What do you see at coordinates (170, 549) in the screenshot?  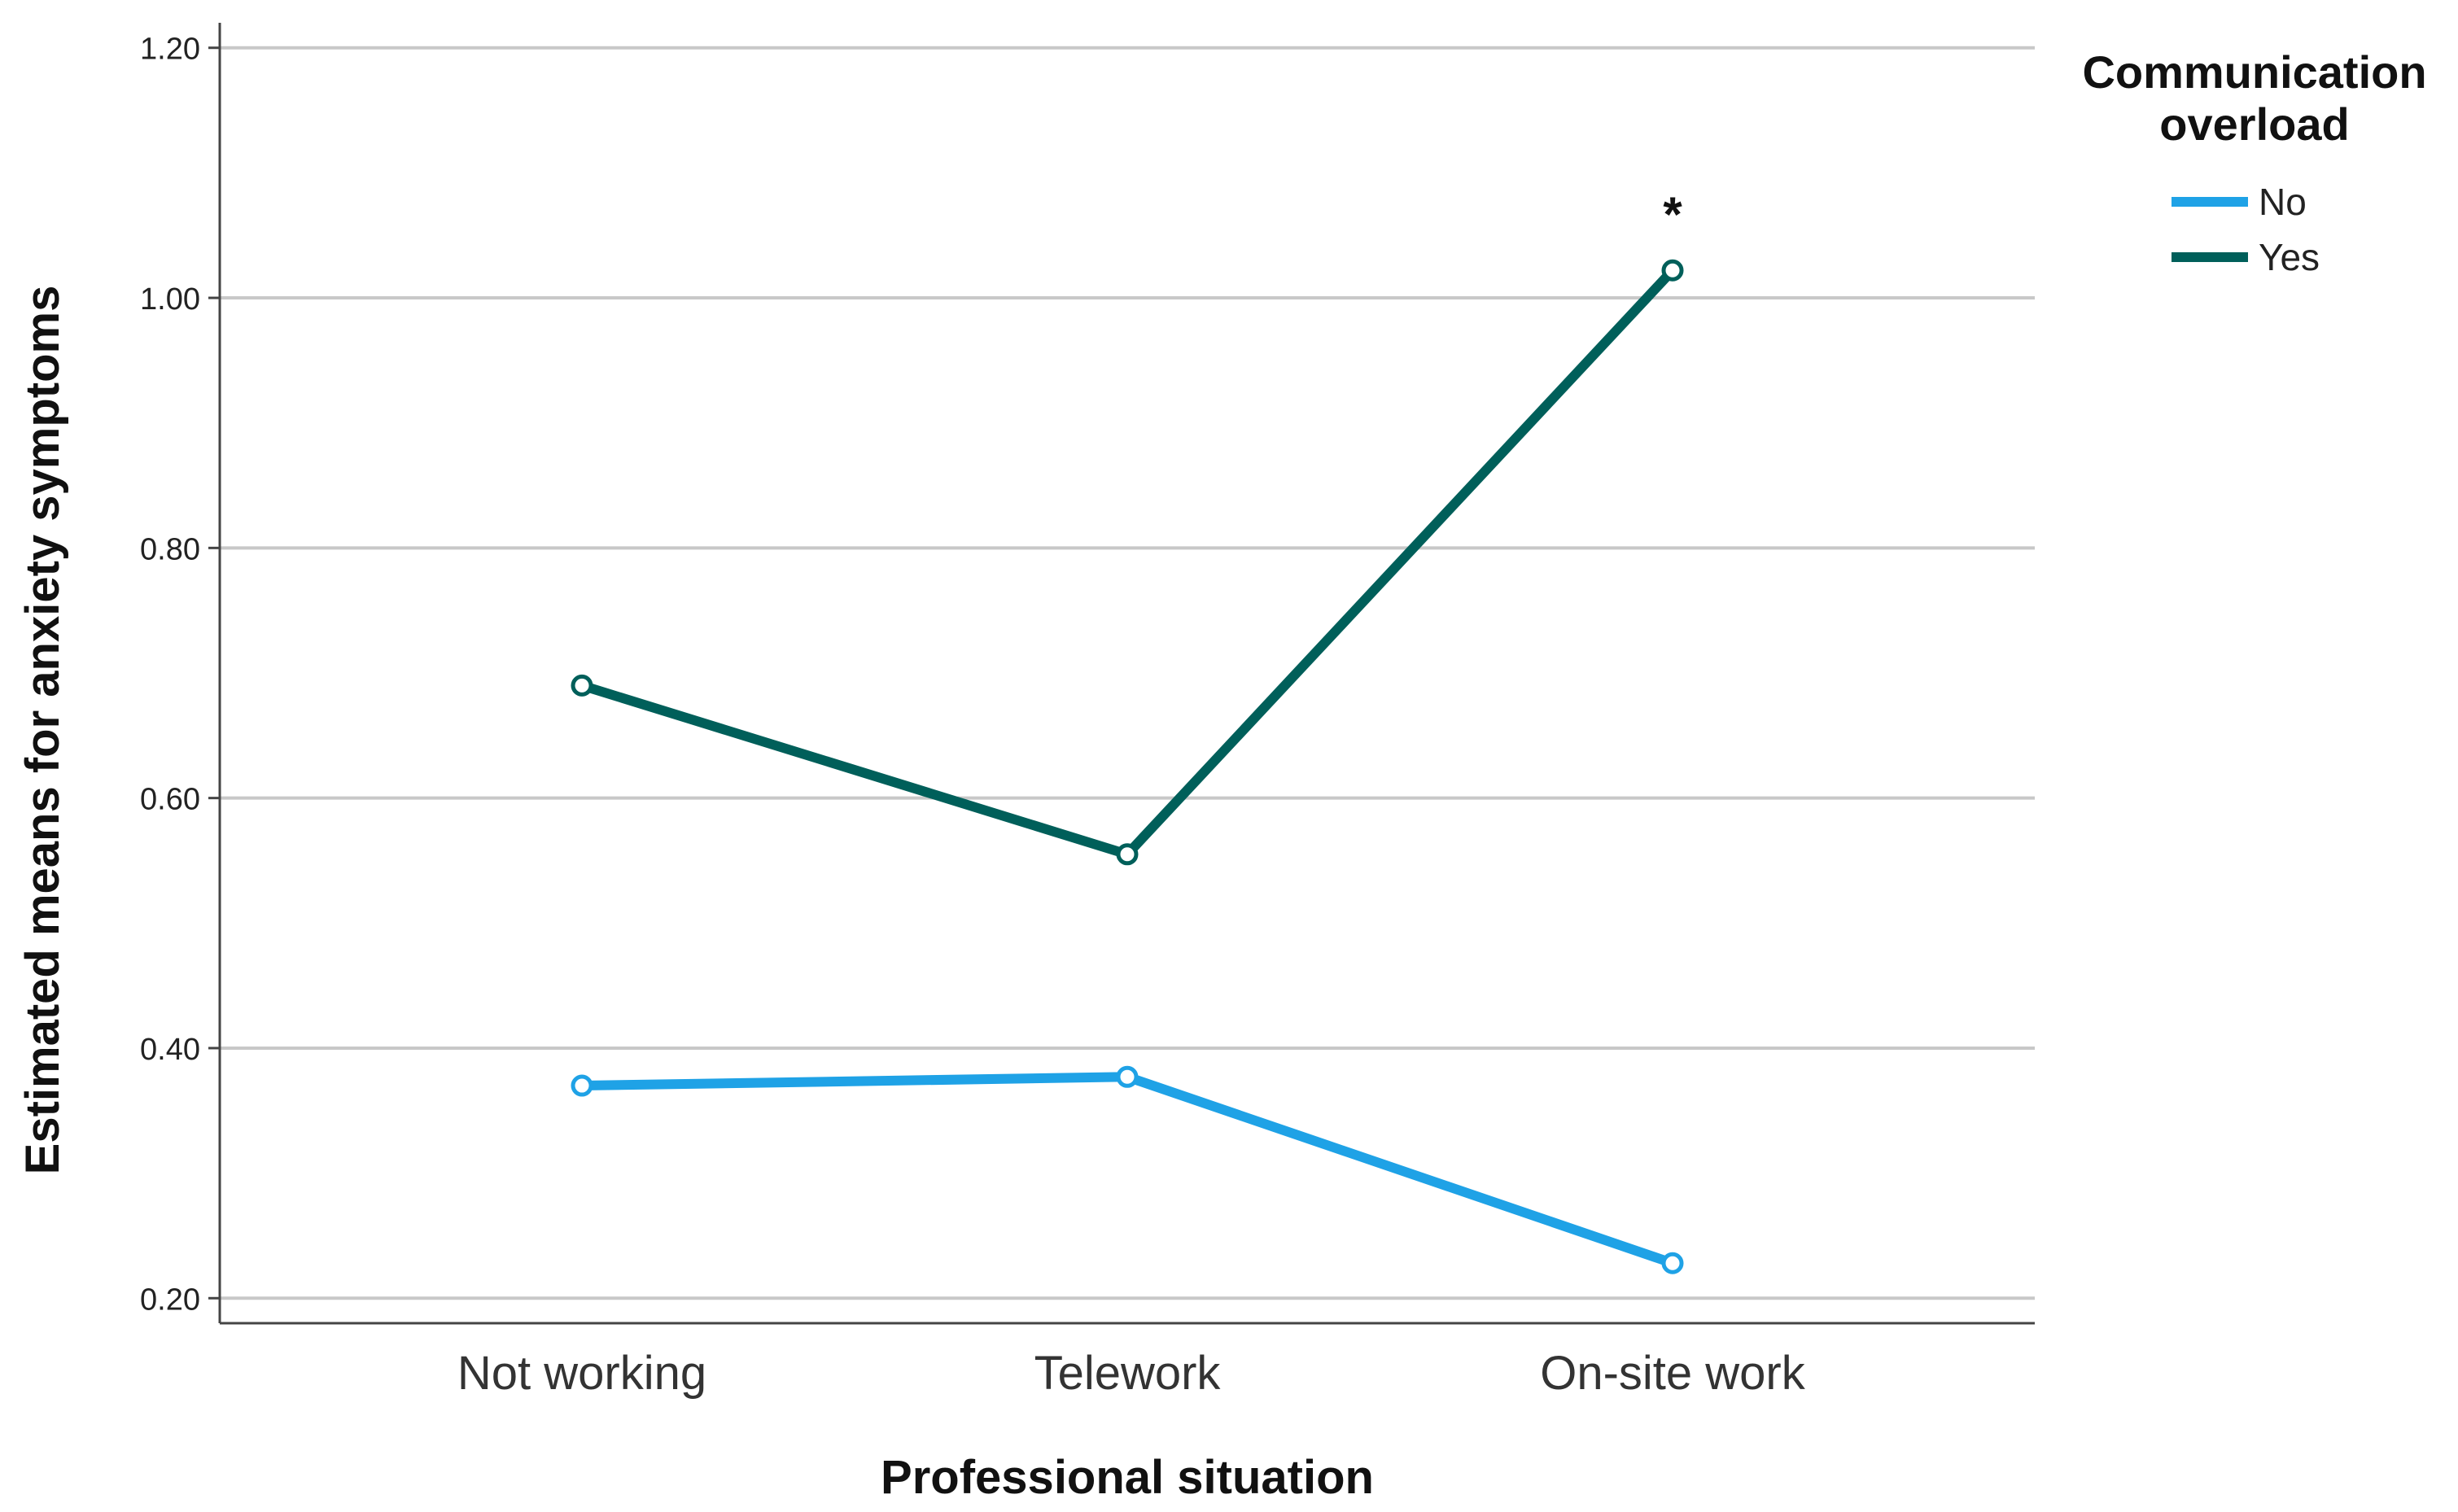 I see `y-tick-label: 0.80` at bounding box center [170, 549].